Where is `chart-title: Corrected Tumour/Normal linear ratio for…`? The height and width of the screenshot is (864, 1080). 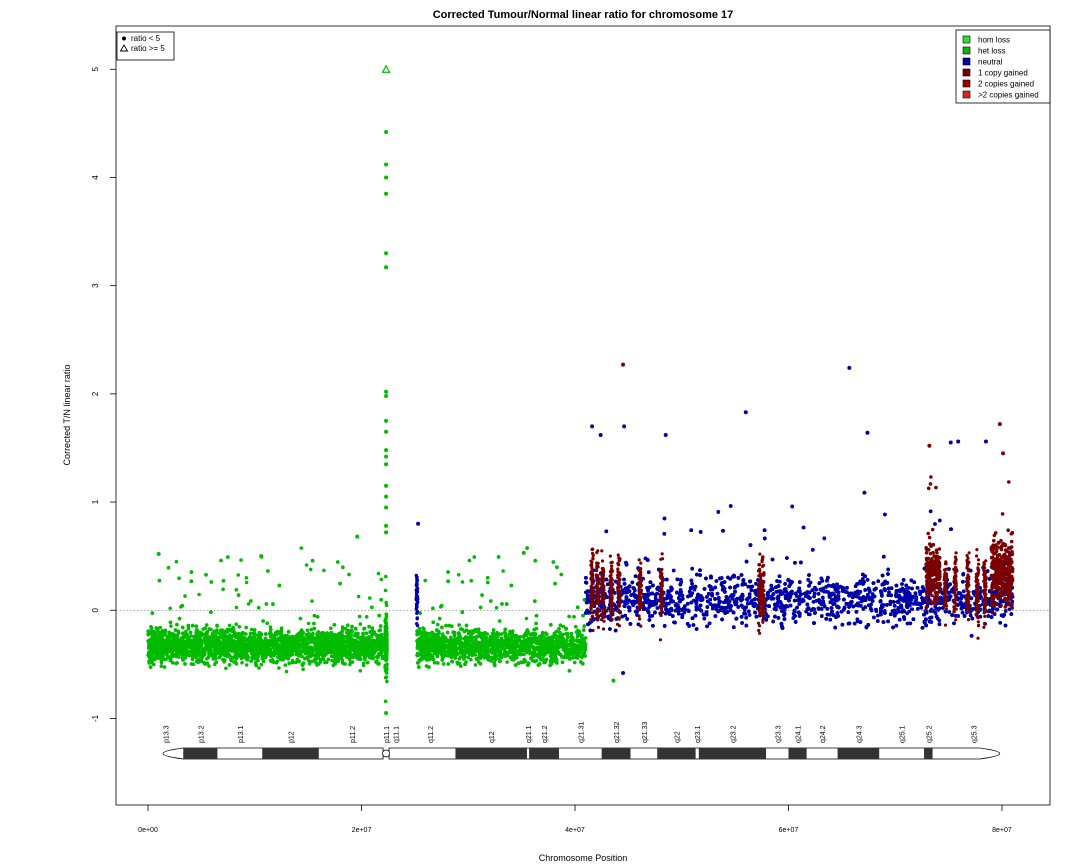 chart-title: Corrected Tumour/Normal linear ratio for… is located at coordinates (583, 15).